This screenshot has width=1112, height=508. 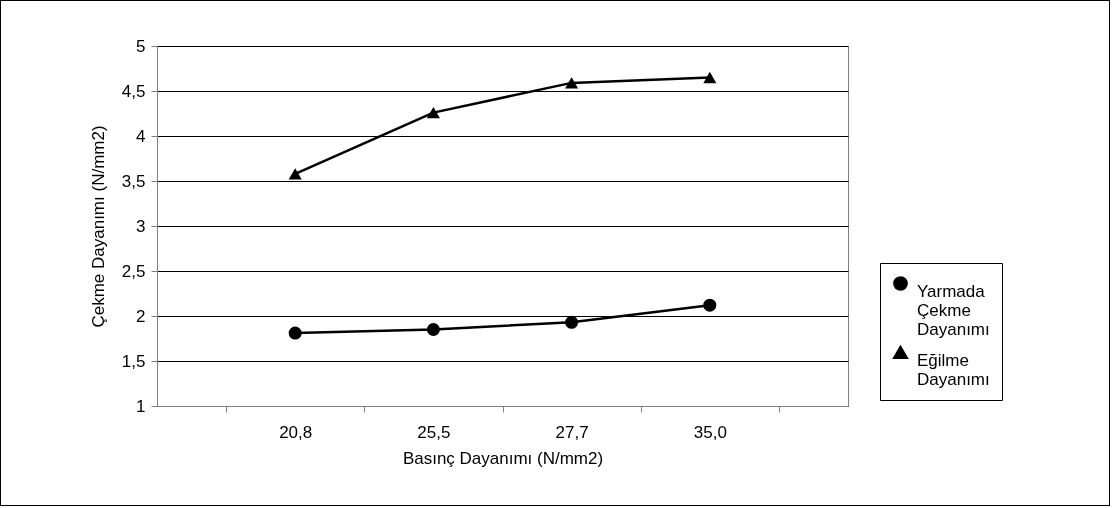 What do you see at coordinates (133, 361) in the screenshot?
I see `y-tick-label: 1,5` at bounding box center [133, 361].